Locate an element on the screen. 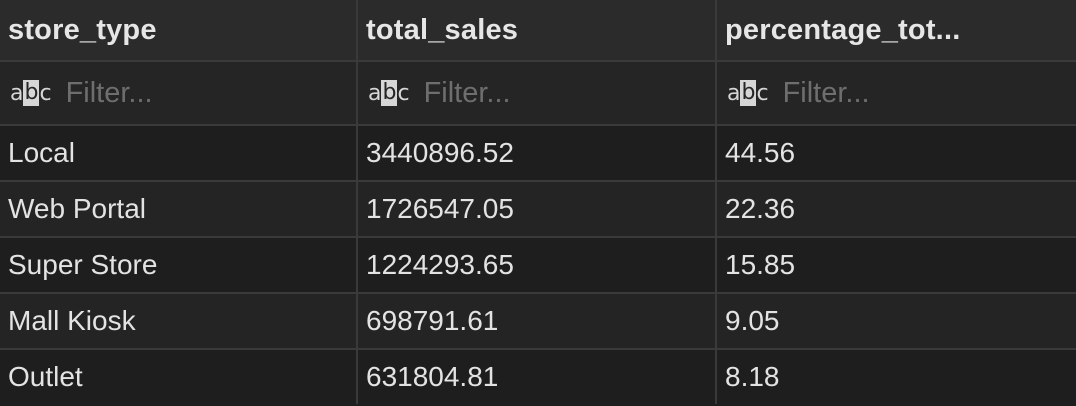 Image resolution: width=1076 pixels, height=406 pixels. table-row: Web Portal 1726547.05 22.36 is located at coordinates (538, 210).